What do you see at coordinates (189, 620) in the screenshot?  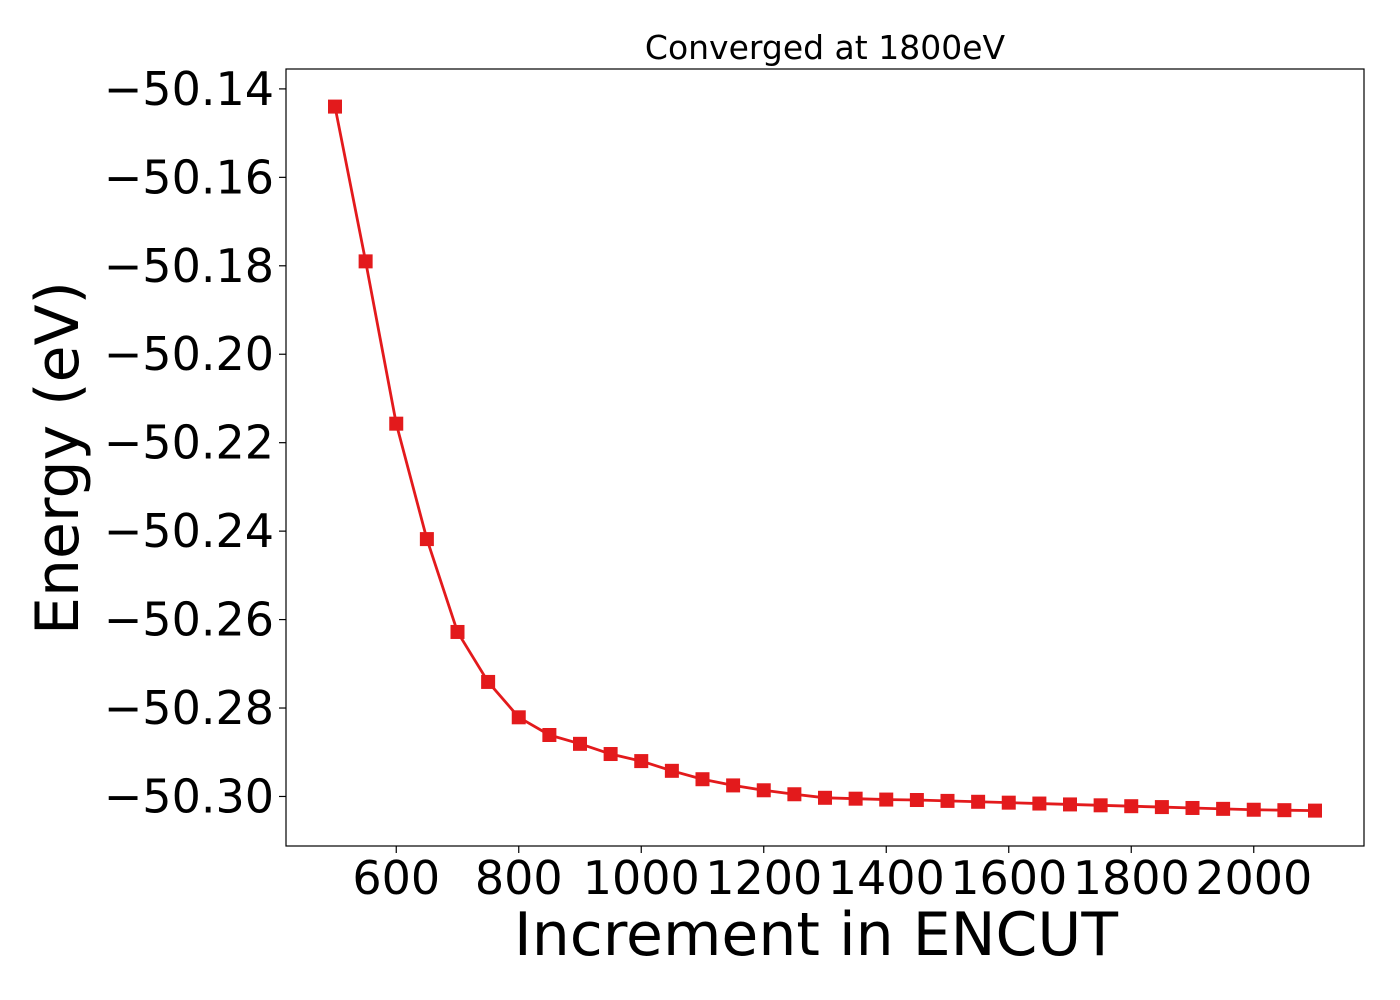 I see `y-tick-label: −50.26` at bounding box center [189, 620].